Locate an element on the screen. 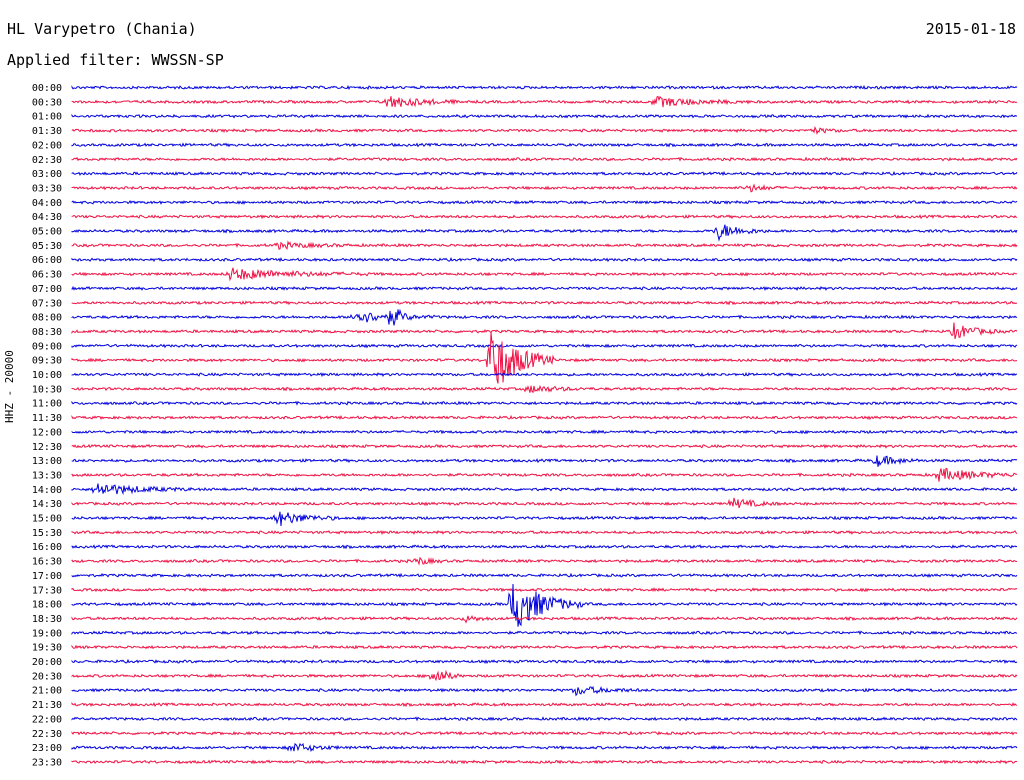 This screenshot has height=780, width=1024. station-title: HL Varypetro (Chania) is located at coordinates (102, 29).